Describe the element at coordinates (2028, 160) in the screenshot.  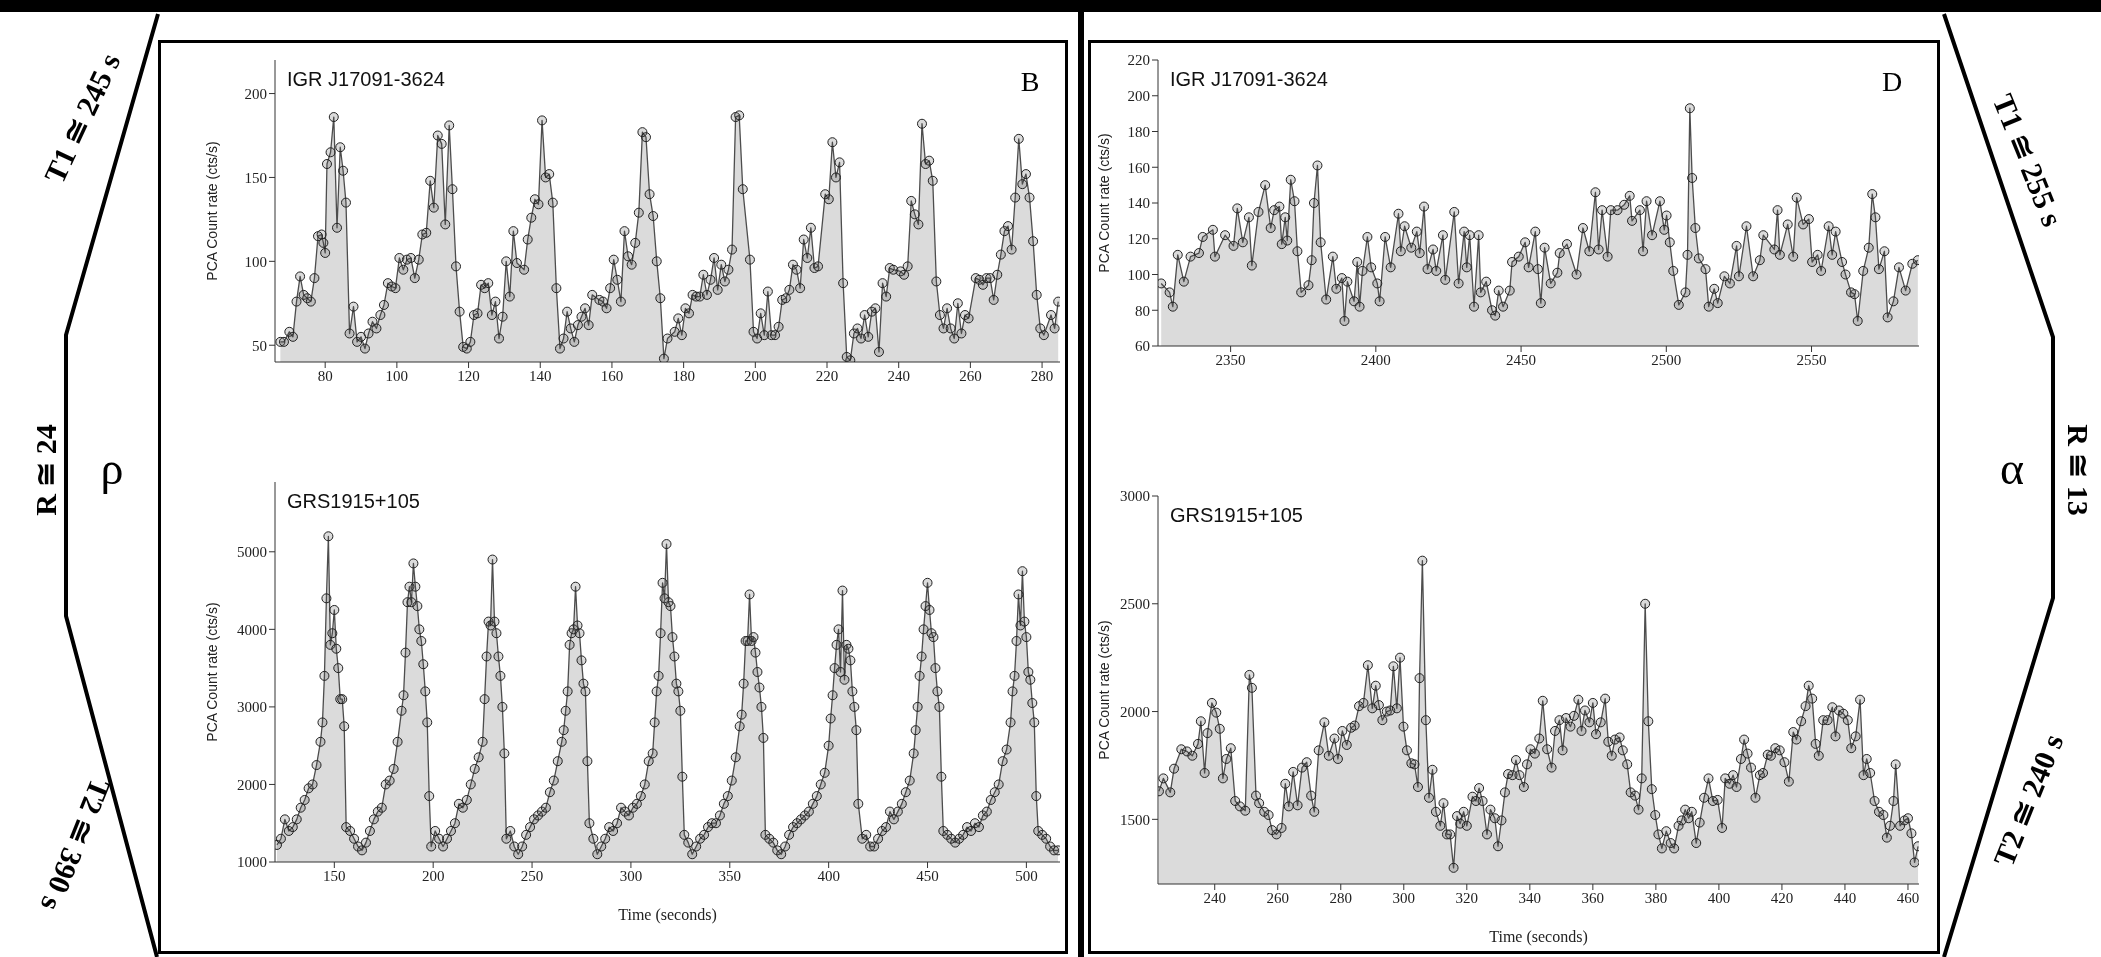
I see `text: T1 ≅ 255 s` at that location.